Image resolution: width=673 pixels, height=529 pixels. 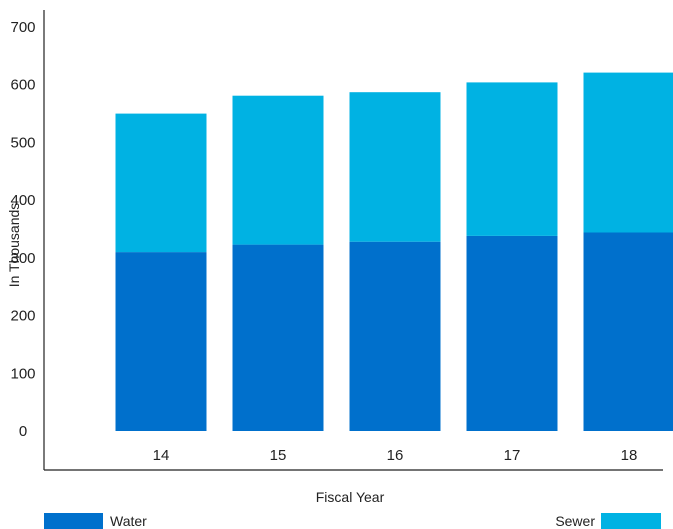 What do you see at coordinates (350, 497) in the screenshot?
I see `x-axis-label: Fiscal Year` at bounding box center [350, 497].